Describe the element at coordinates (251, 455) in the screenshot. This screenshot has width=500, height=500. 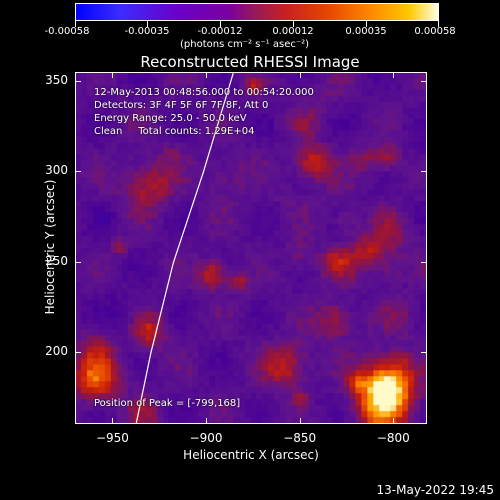
I see `x-axis-label: Heliocentric X (arcsec)` at that location.